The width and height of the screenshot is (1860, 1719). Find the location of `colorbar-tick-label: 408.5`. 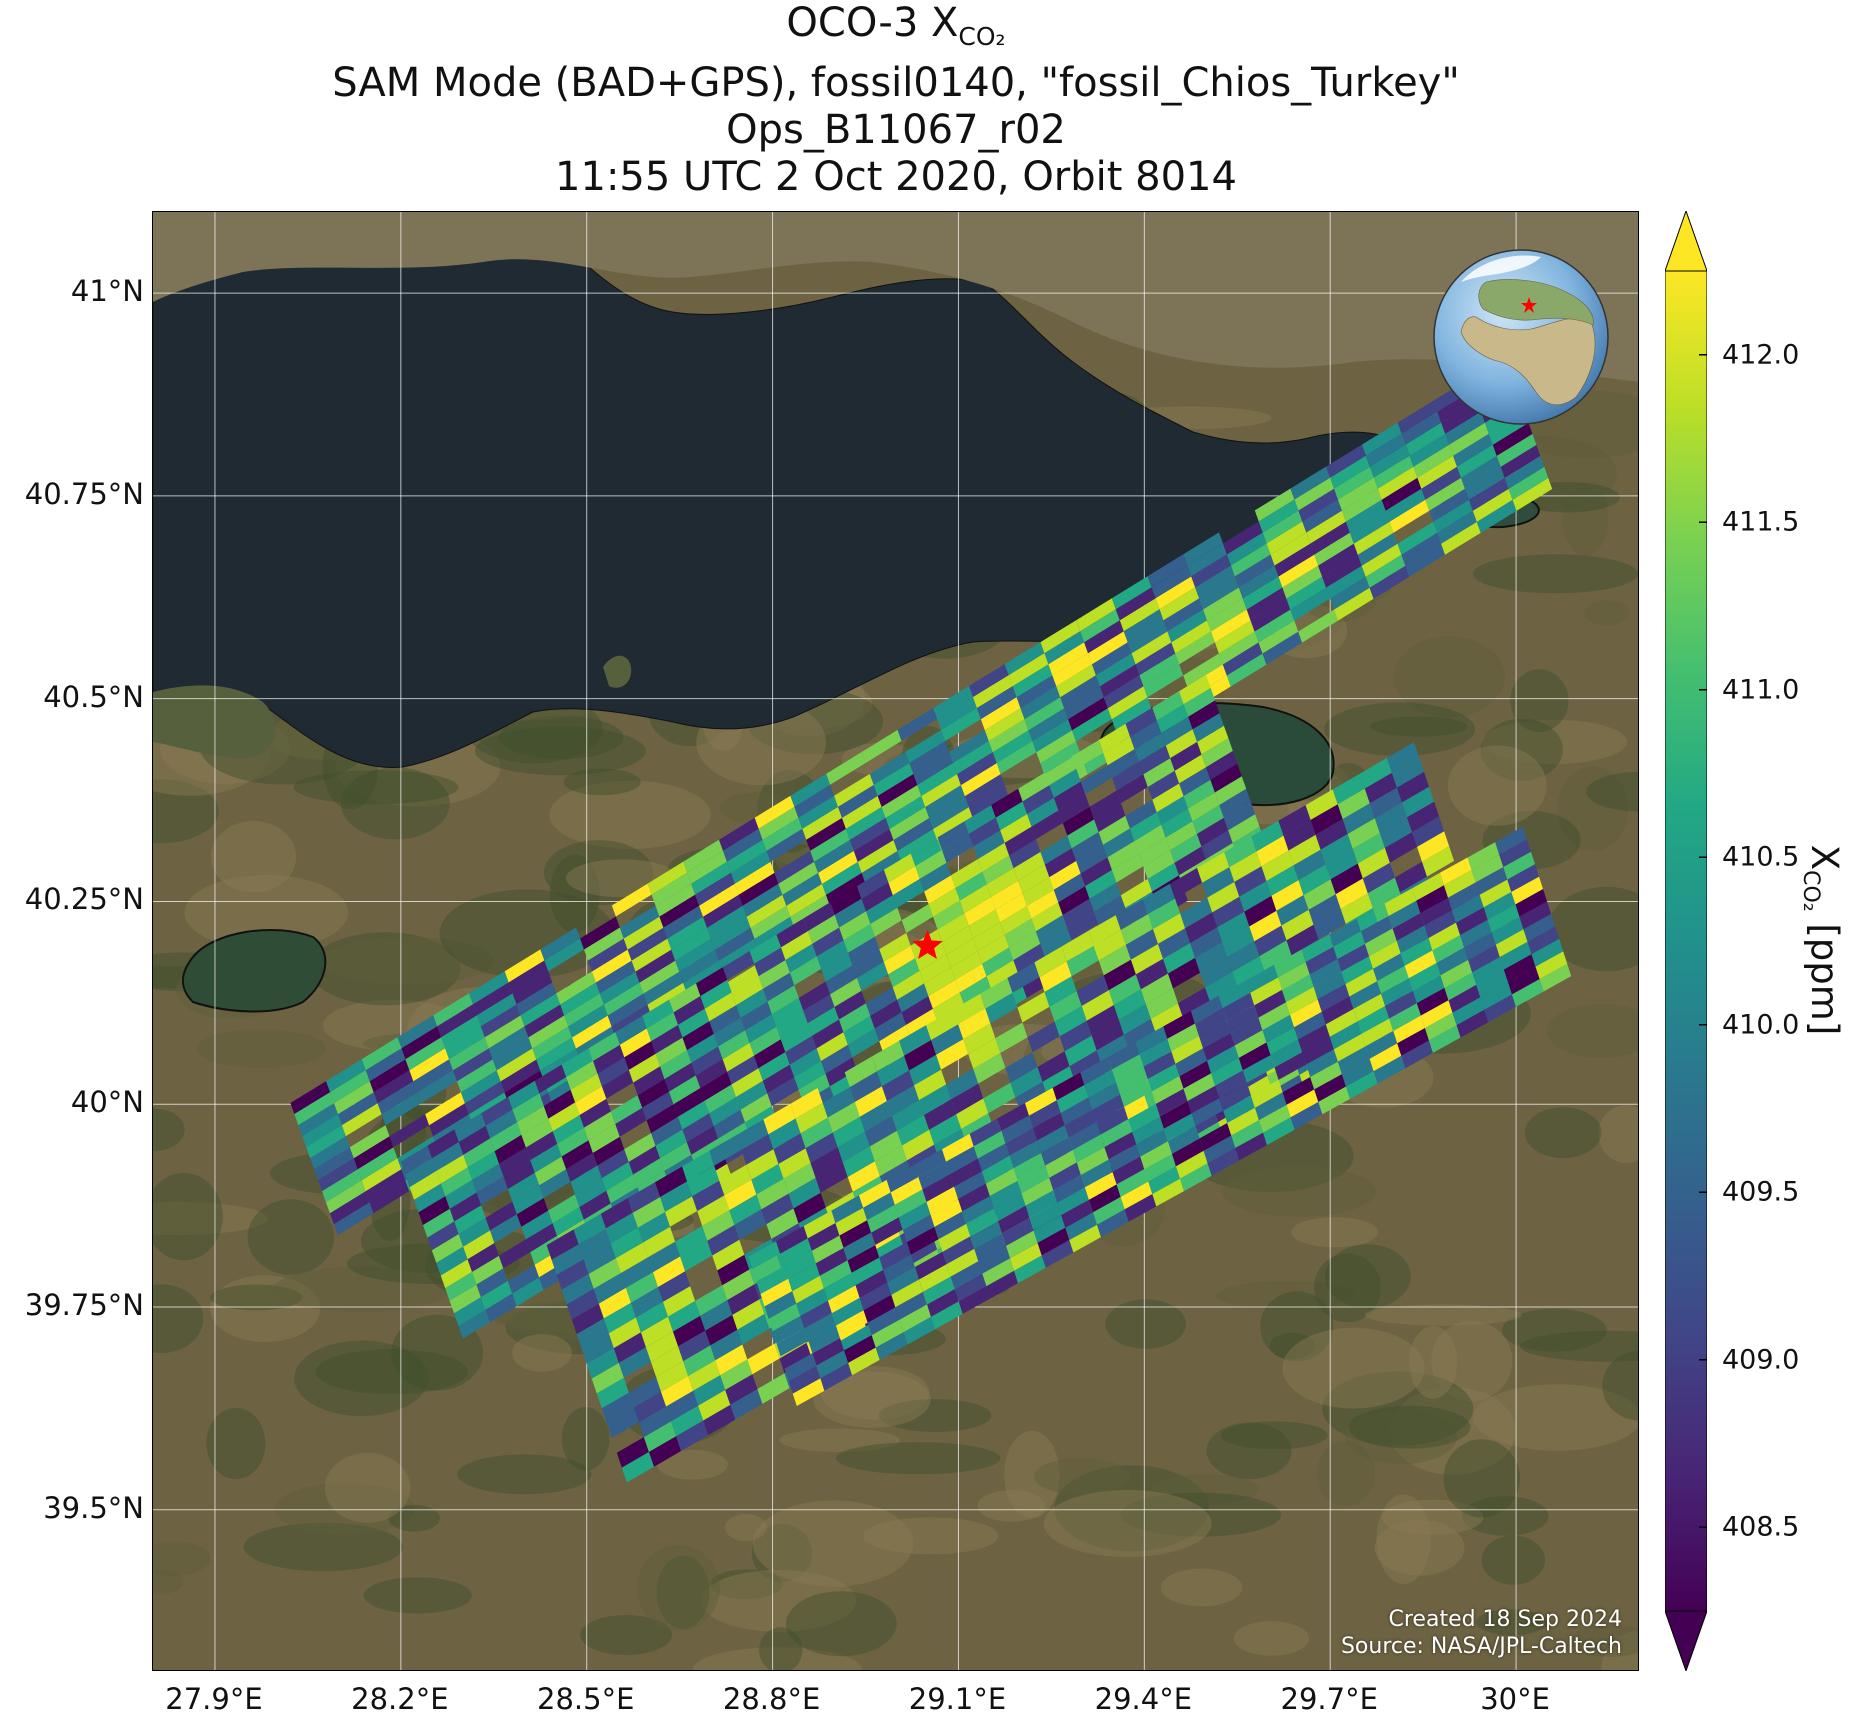

colorbar-tick-label: 408.5 is located at coordinates (1761, 1527).